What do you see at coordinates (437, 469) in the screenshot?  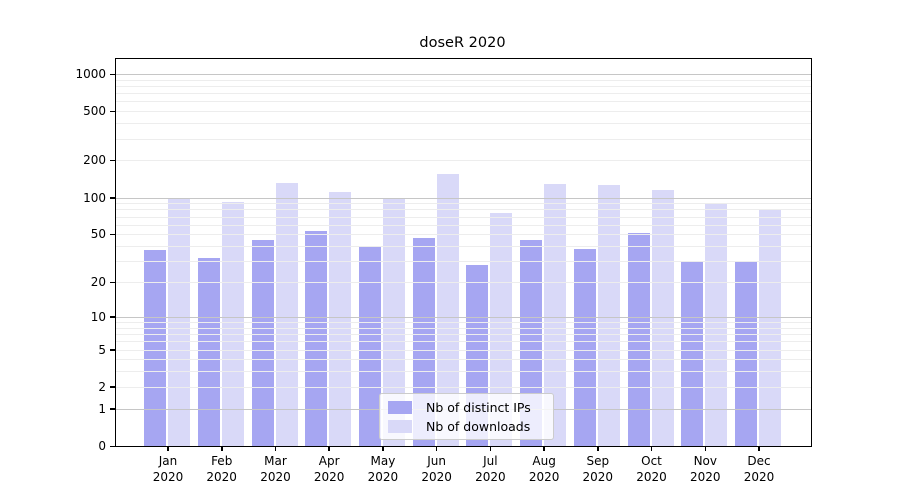 I see `x-axis-tick-label: Jun 2020` at bounding box center [437, 469].